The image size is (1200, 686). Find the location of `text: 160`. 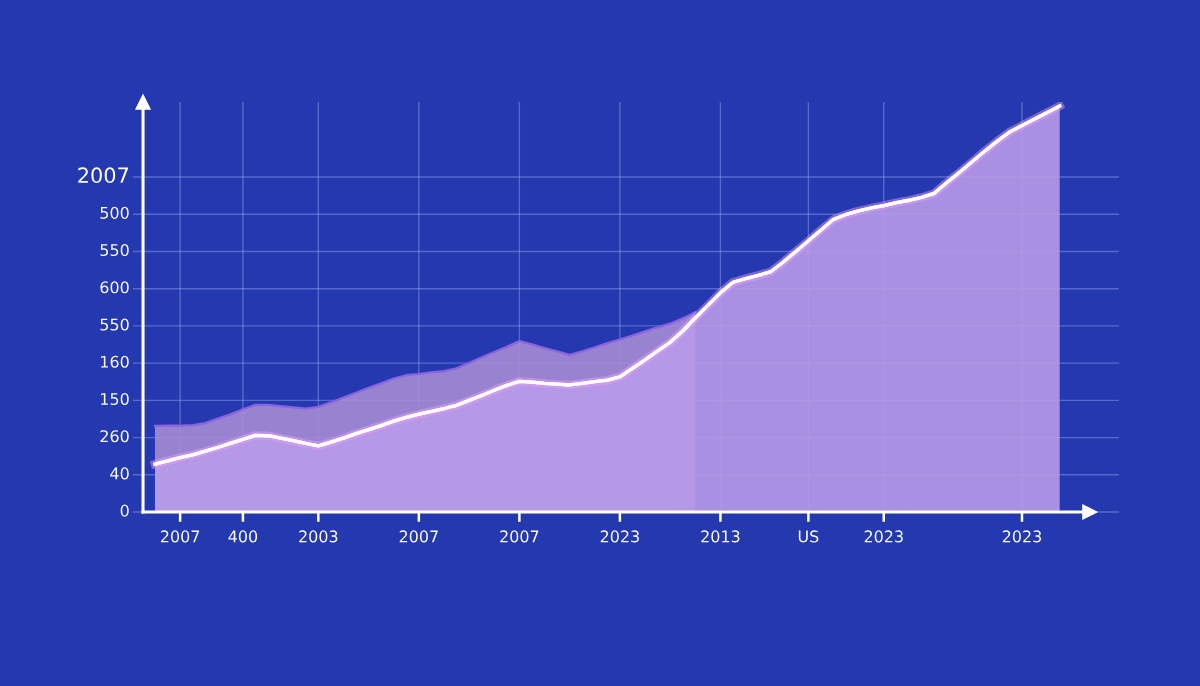

text: 160 is located at coordinates (115, 361).